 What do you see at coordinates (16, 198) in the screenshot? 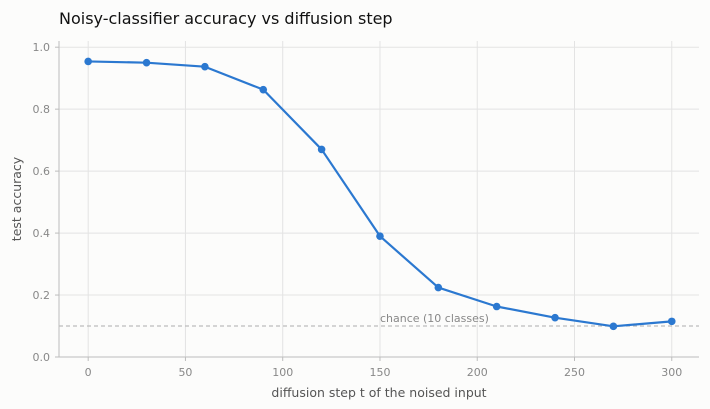
I see `y-axis-label: test accuracy` at bounding box center [16, 198].